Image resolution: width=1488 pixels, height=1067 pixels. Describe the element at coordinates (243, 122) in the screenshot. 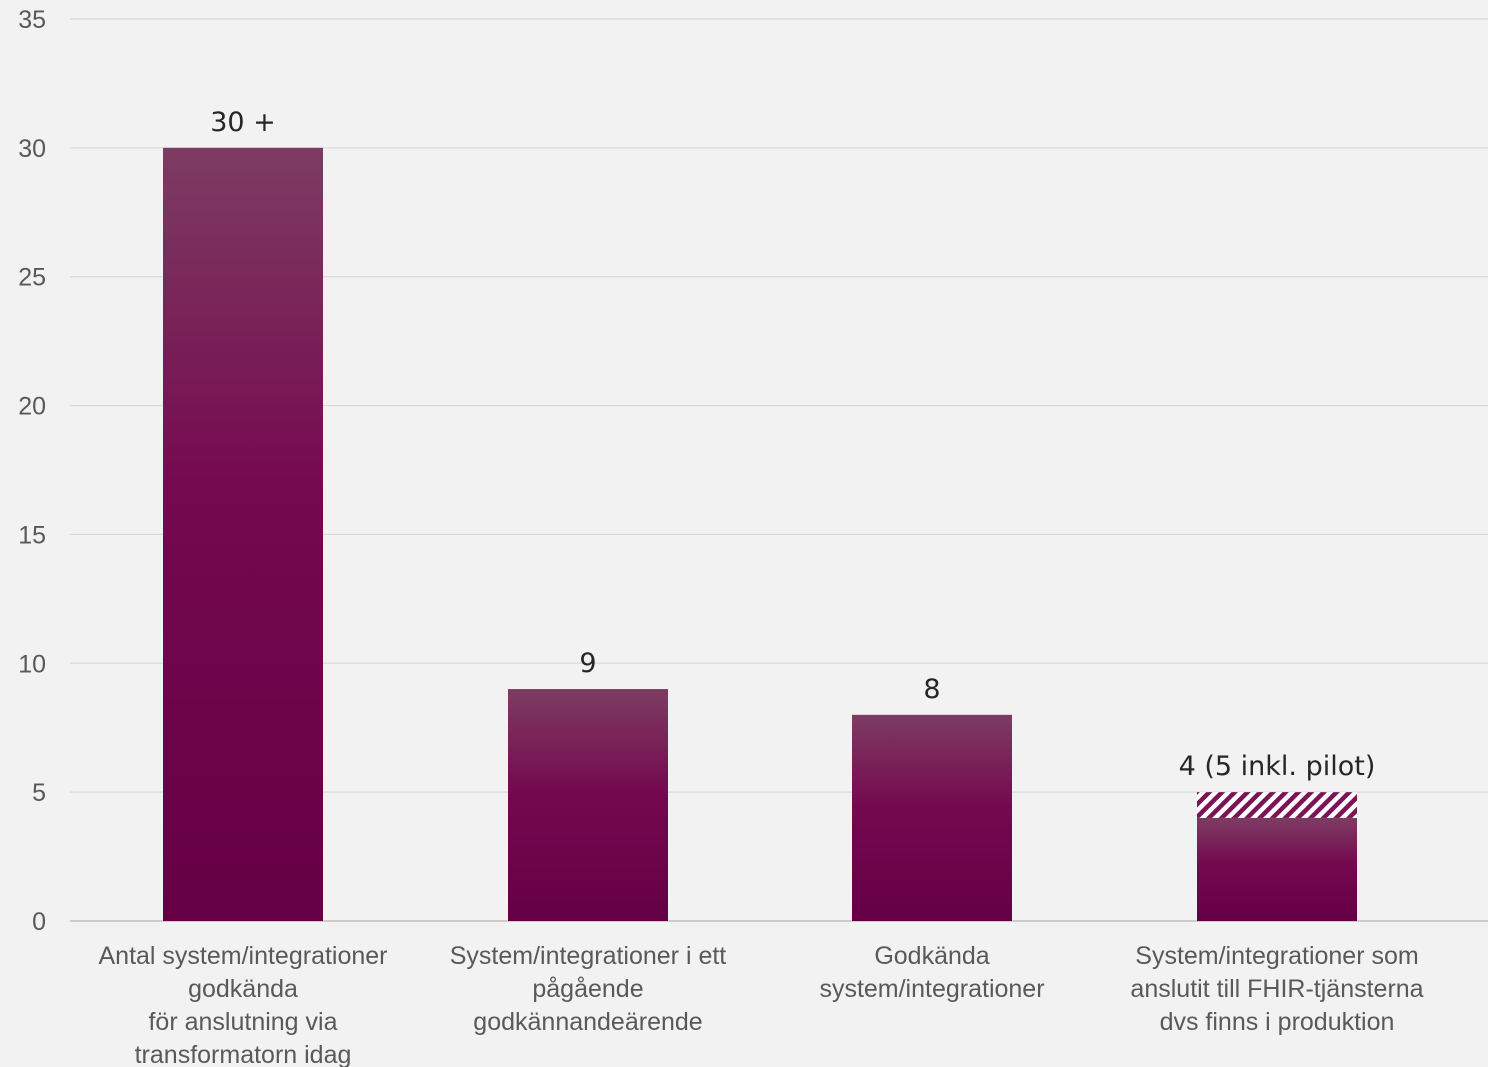

I see `data-label: 30 +` at that location.